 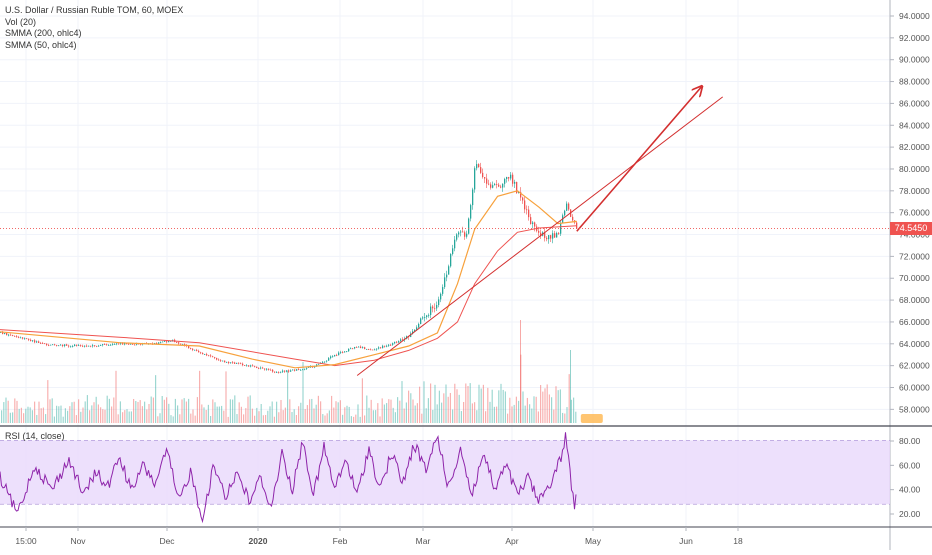 What do you see at coordinates (914, 409) in the screenshot?
I see `price-tick-label: 58.0000` at bounding box center [914, 409].